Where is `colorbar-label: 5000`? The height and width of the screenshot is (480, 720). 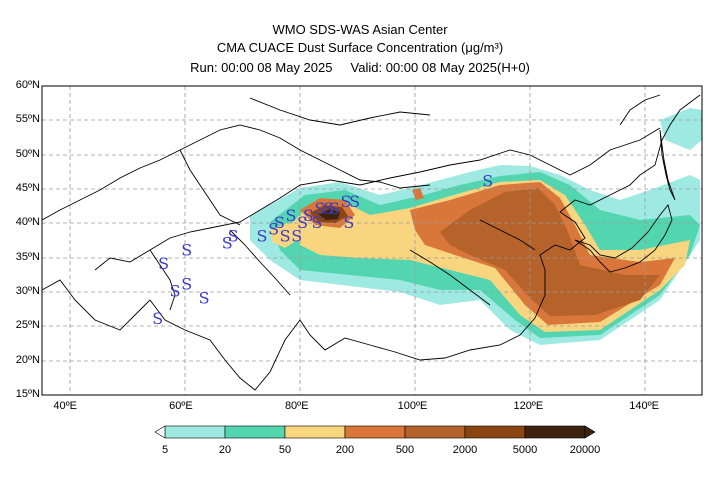
colorbar-label: 5000 is located at coordinates (525, 450).